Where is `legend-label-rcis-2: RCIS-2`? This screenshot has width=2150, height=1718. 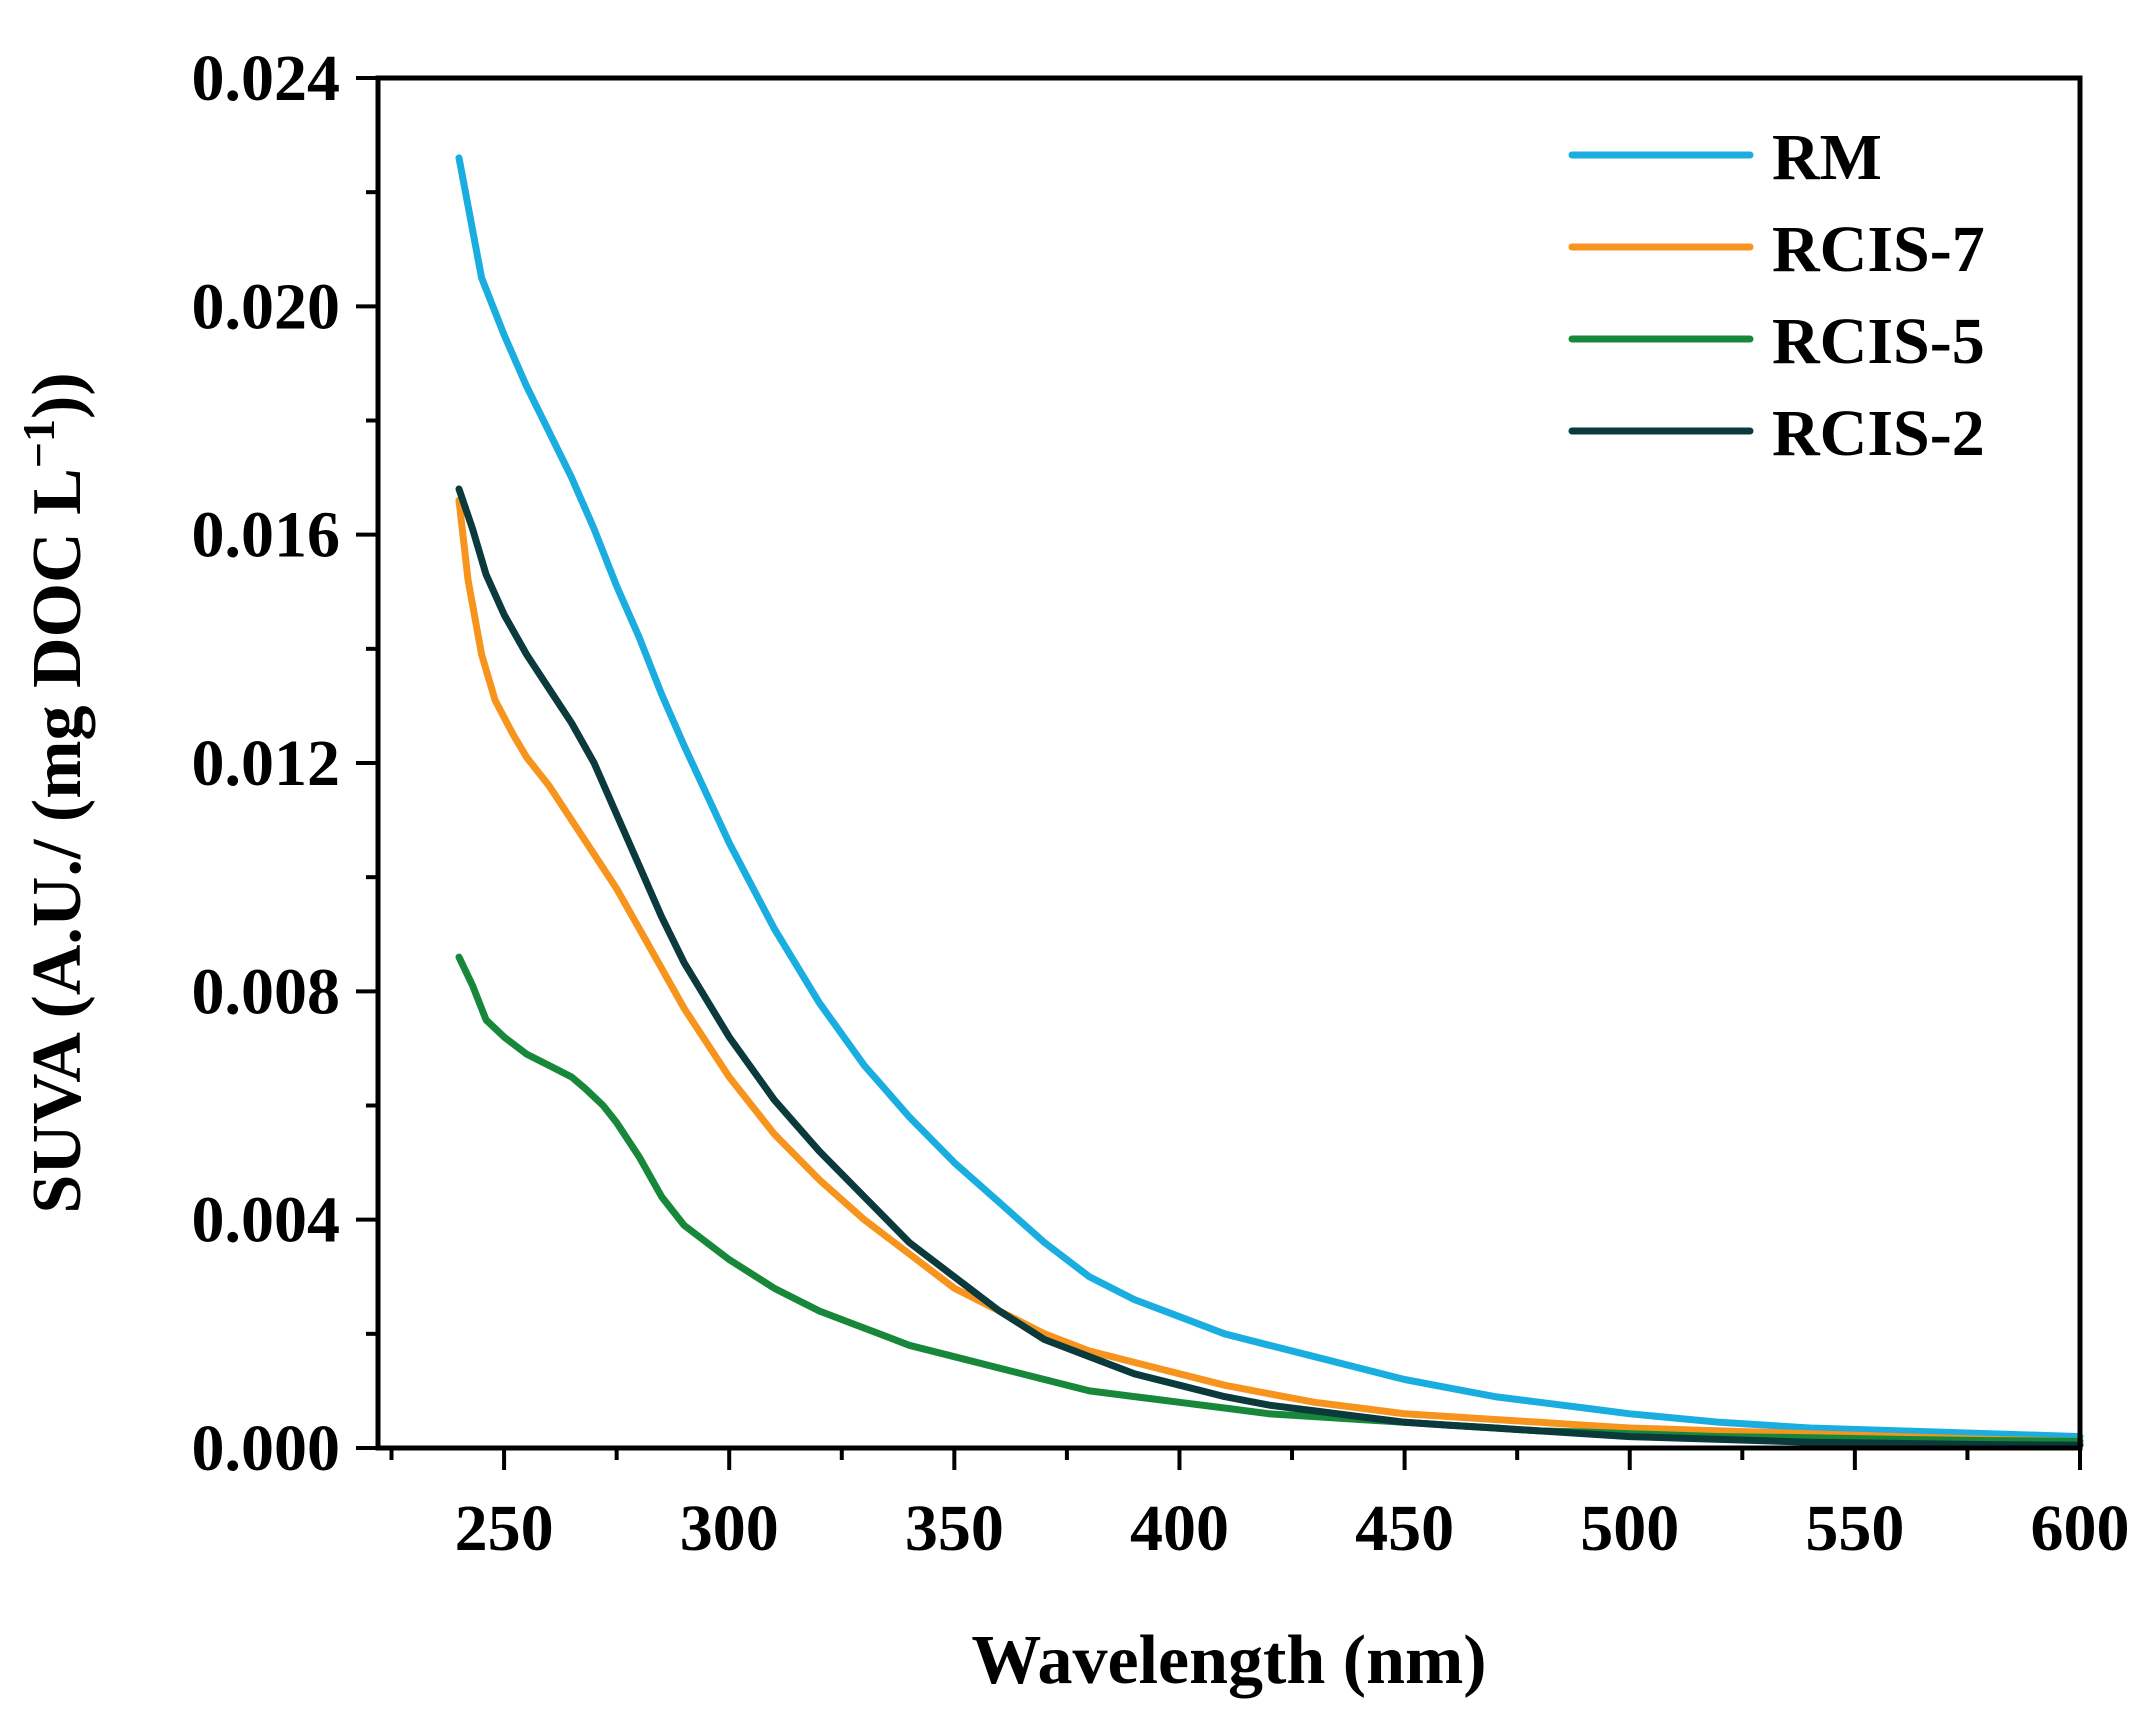
legend-label-rcis-2: RCIS-2 is located at coordinates (1878, 433).